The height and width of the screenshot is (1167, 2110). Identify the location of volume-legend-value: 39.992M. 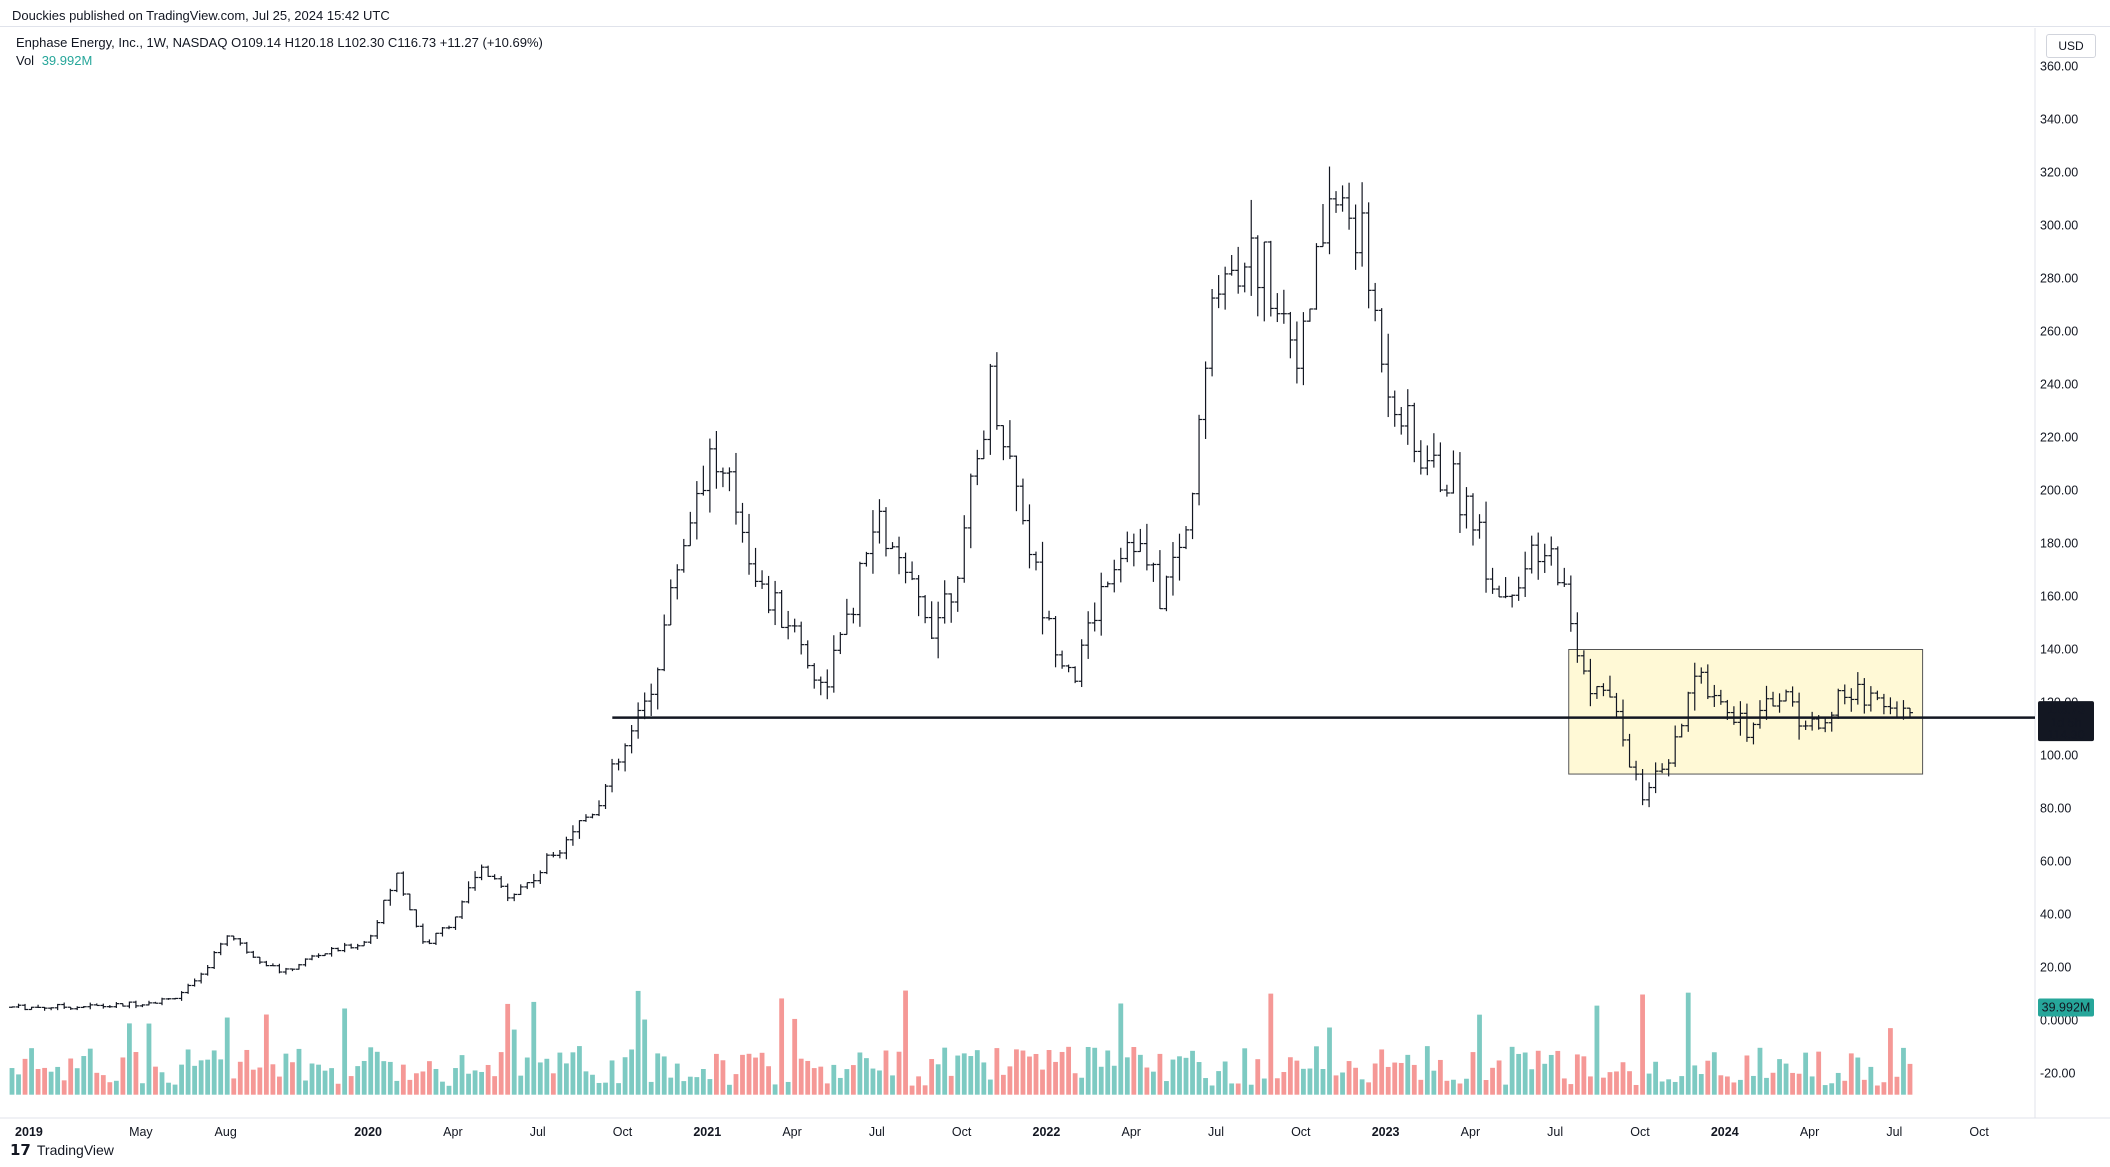
(67, 60).